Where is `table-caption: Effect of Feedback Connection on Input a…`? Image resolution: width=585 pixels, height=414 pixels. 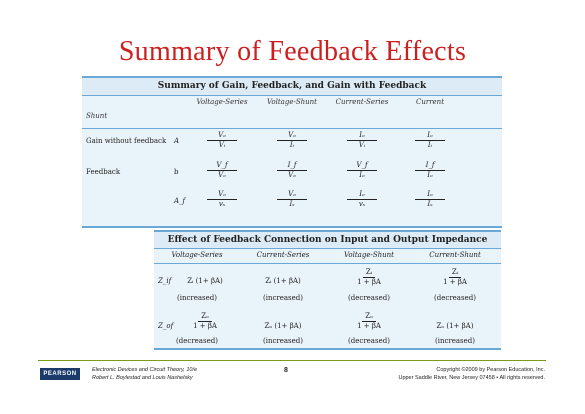 table-caption: Effect of Feedback Connection on Input a… is located at coordinates (327, 239).